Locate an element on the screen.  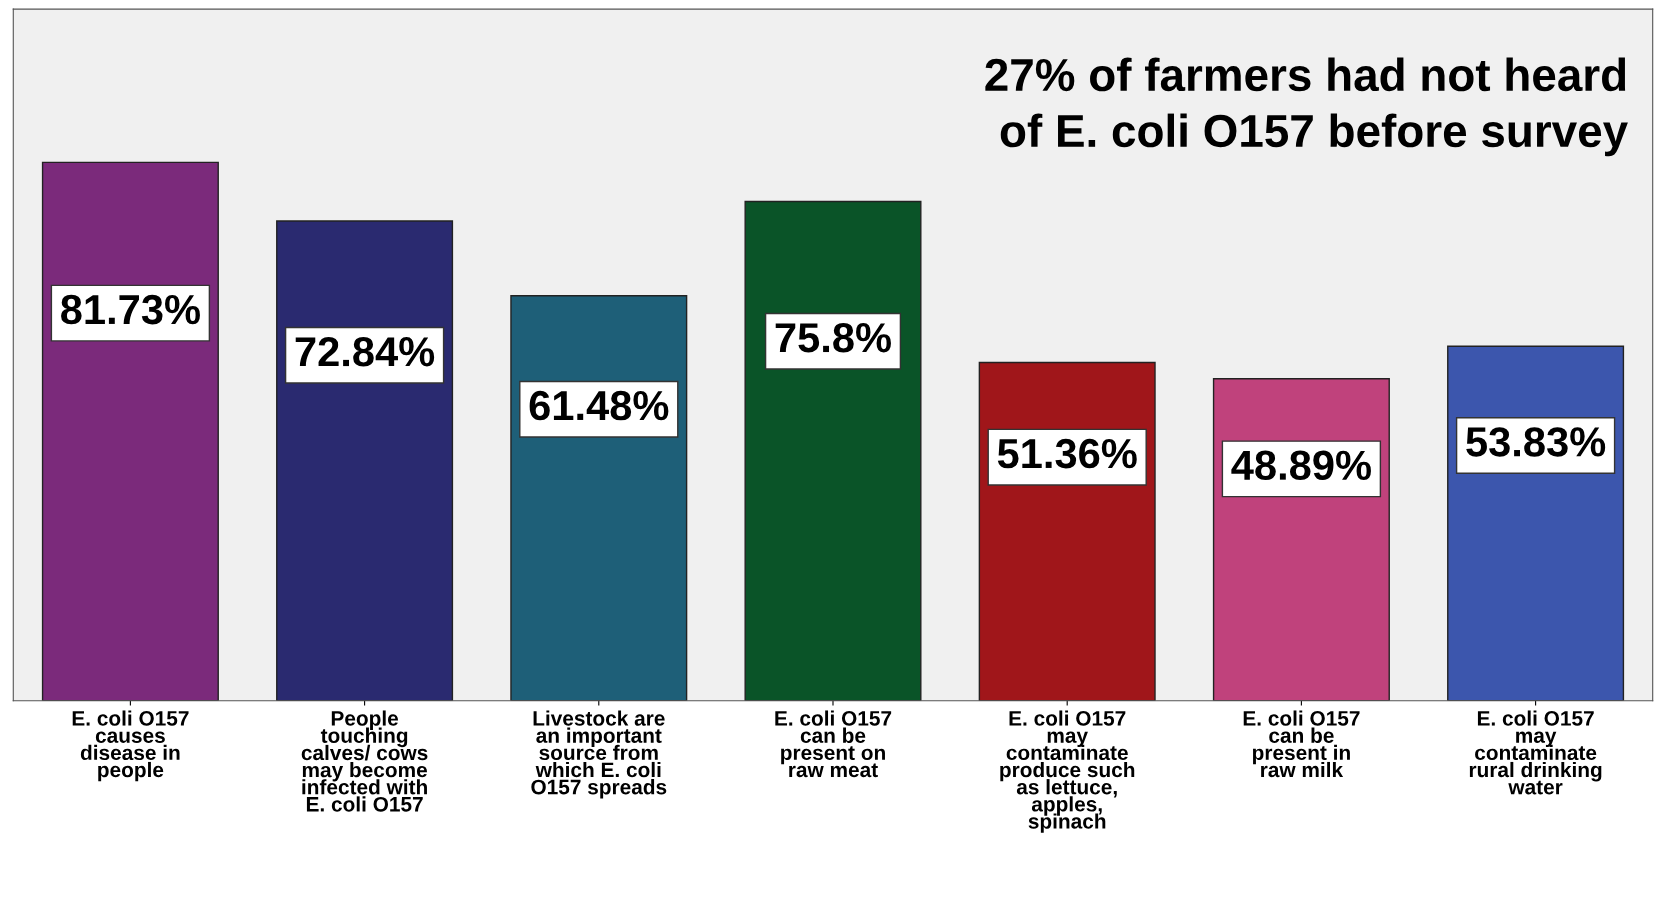
data-label: 53.83% is located at coordinates (1536, 442).